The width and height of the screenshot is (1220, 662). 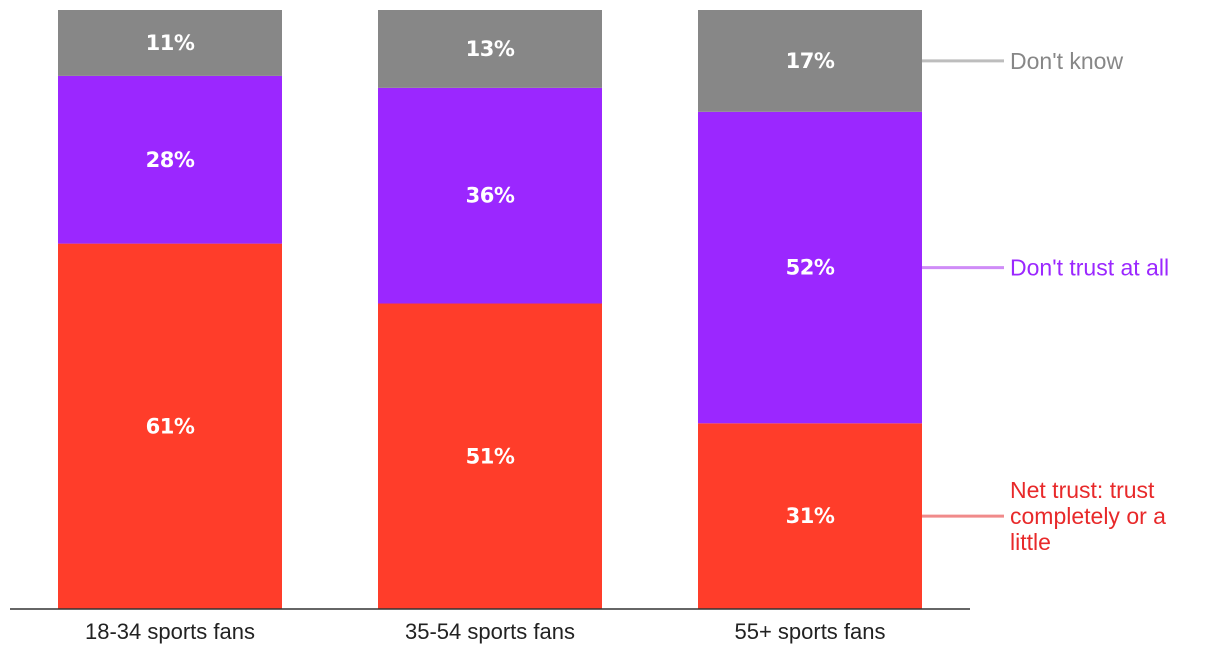 I want to click on data-label: 52%, so click(x=810, y=268).